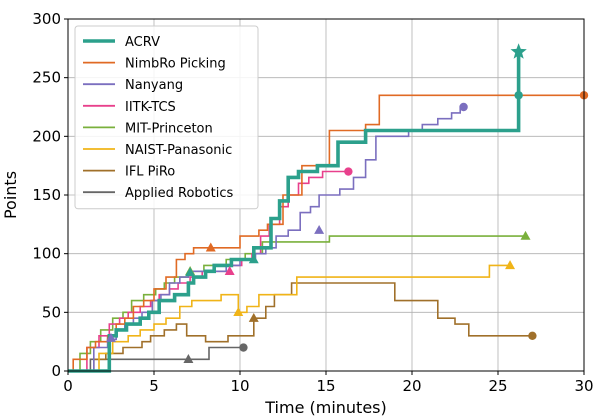  Describe the element at coordinates (525, 235) in the screenshot. I see `end-marker-mit-princeton` at that location.